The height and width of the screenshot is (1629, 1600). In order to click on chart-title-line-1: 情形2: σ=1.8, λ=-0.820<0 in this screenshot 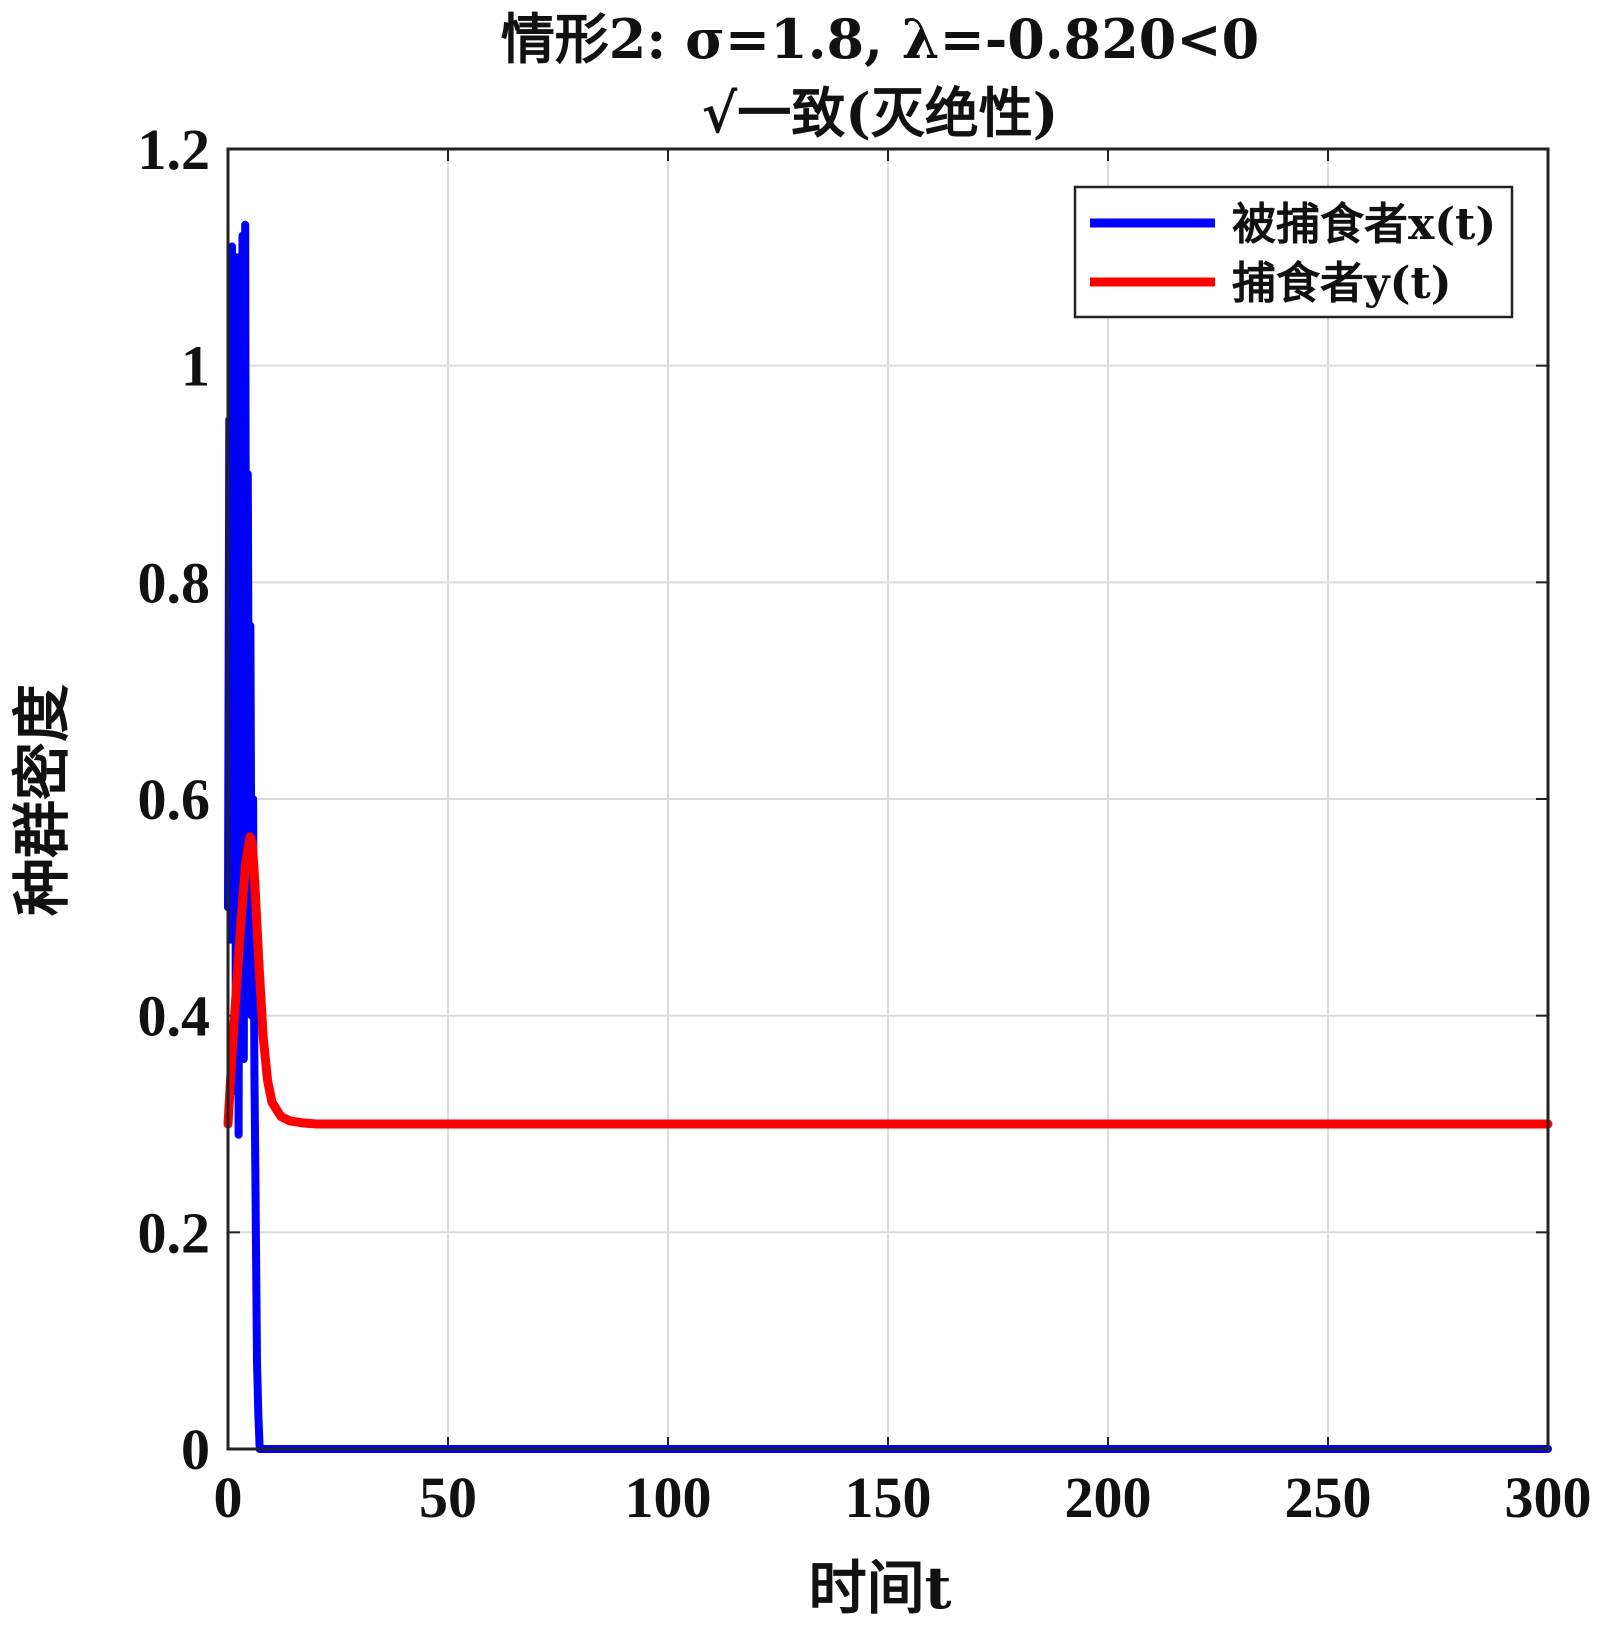, I will do `click(880, 39)`.